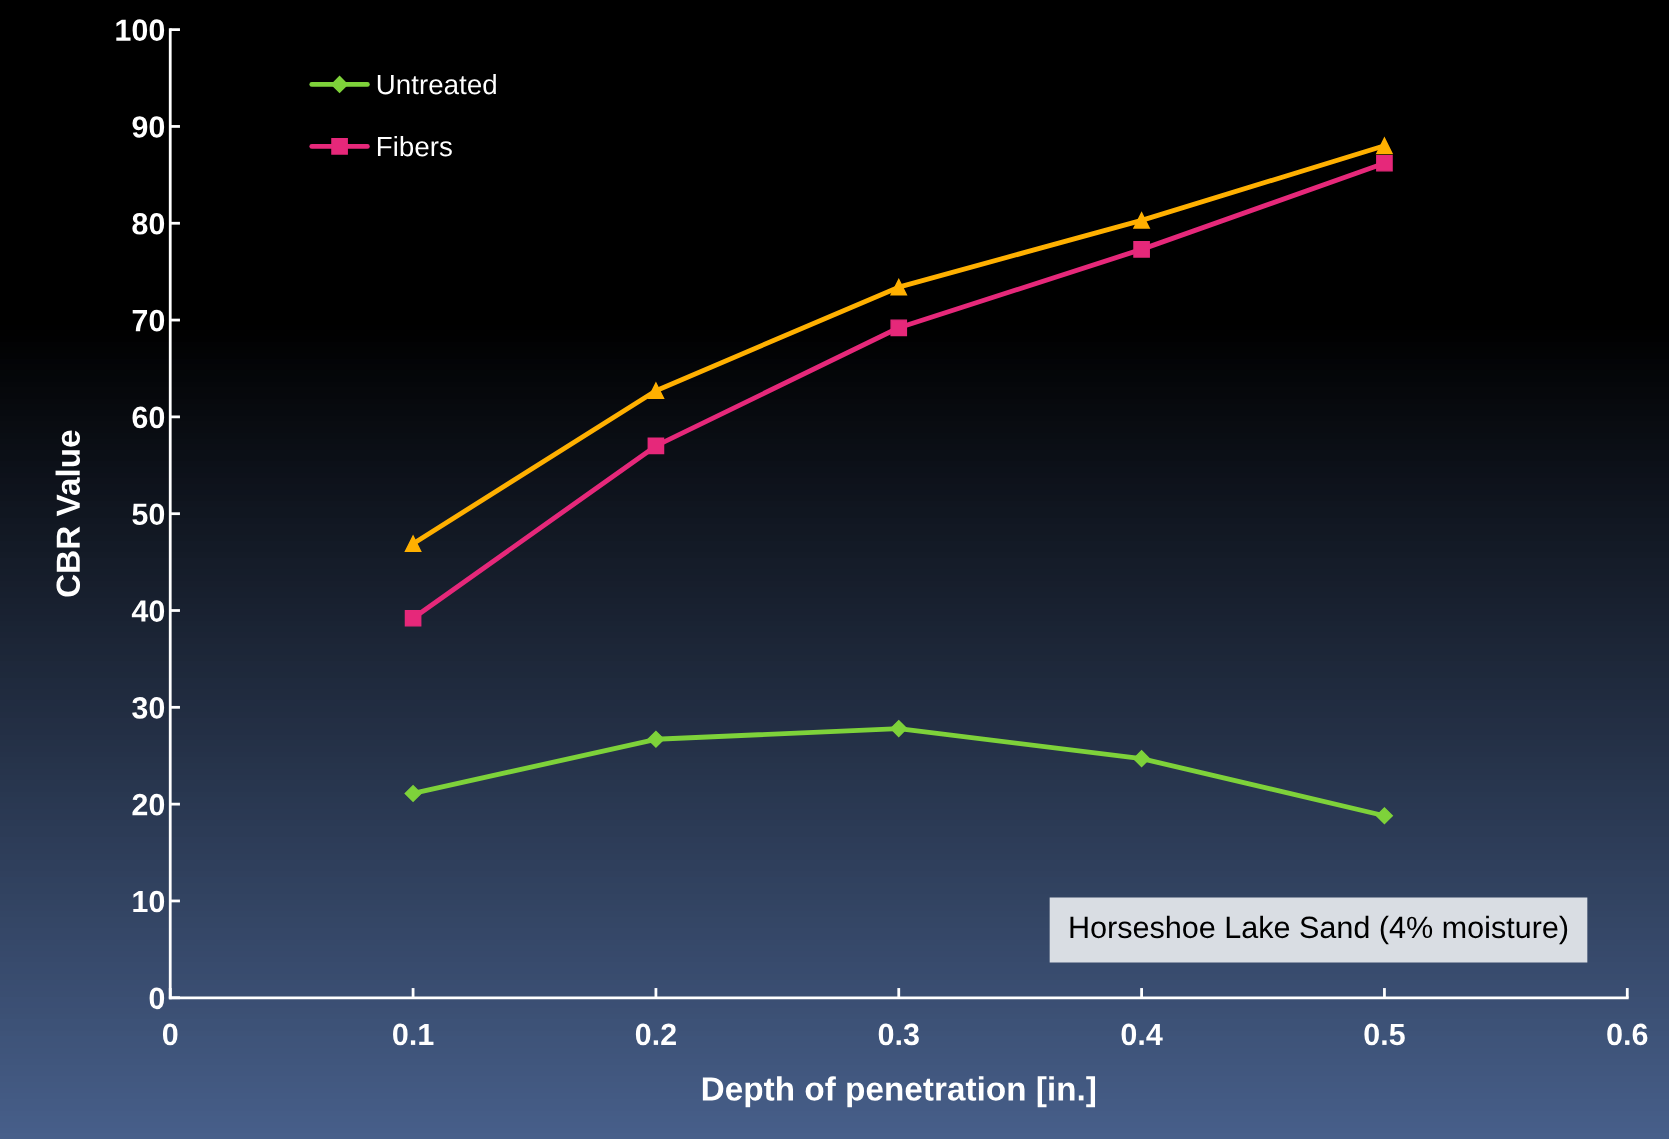 This screenshot has height=1139, width=1669. Describe the element at coordinates (148, 127) in the screenshot. I see `y-tick-label: 90` at that location.